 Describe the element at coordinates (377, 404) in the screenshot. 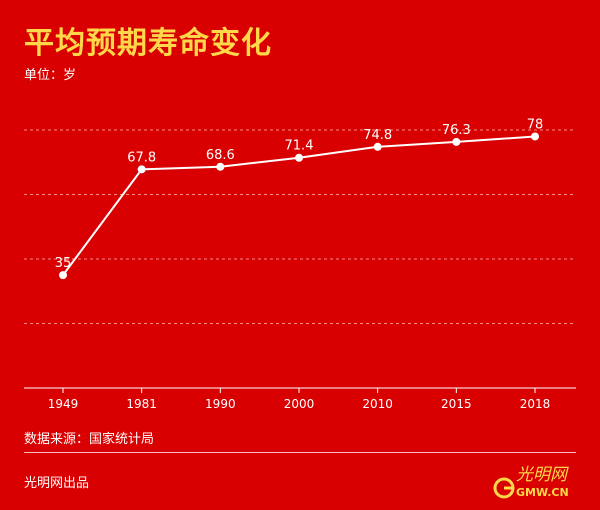

I see `x-tick-label: 2010` at that location.